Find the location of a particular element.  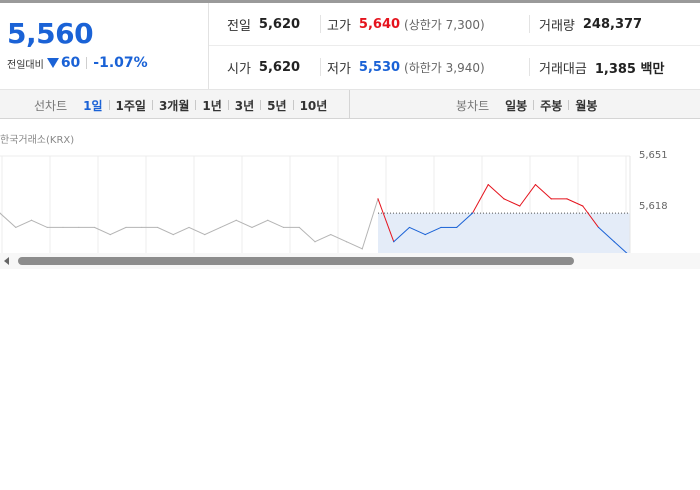

tab-1year: 1년 is located at coordinates (212, 105).